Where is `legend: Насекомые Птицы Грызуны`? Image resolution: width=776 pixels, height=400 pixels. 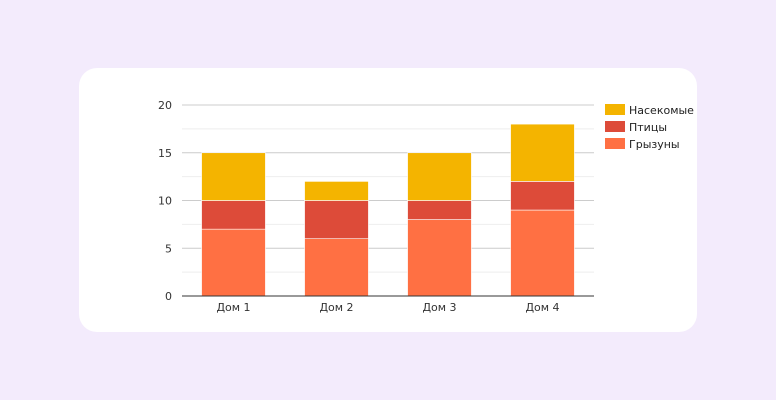 legend: Насекомые Птицы Грызуны is located at coordinates (649, 127).